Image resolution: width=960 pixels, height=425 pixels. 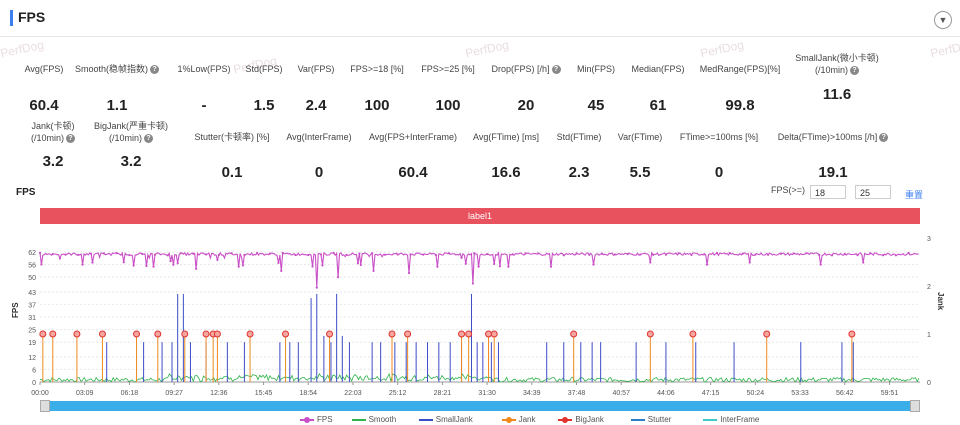 I want to click on zoom-handle-right, so click(x=915, y=406).